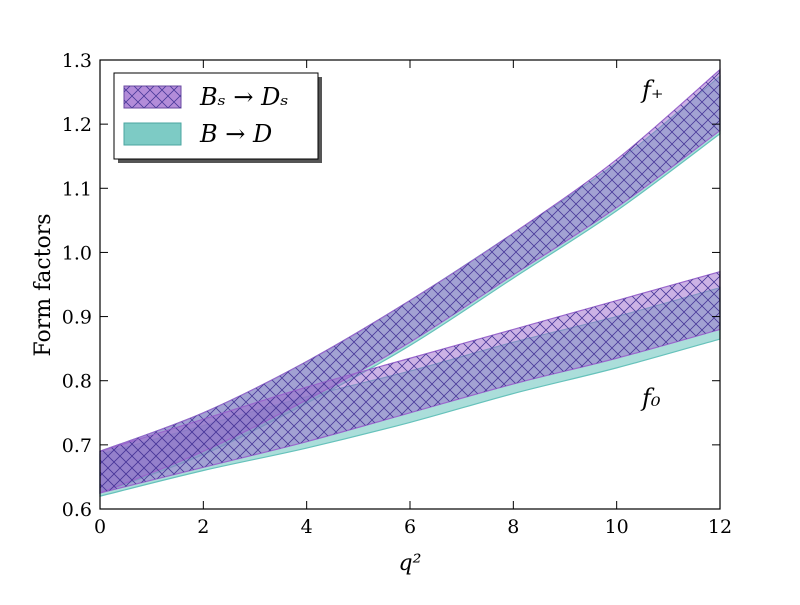 The height and width of the screenshot is (605, 800). What do you see at coordinates (652, 90) in the screenshot?
I see `annotation-f-plus: f₊` at bounding box center [652, 90].